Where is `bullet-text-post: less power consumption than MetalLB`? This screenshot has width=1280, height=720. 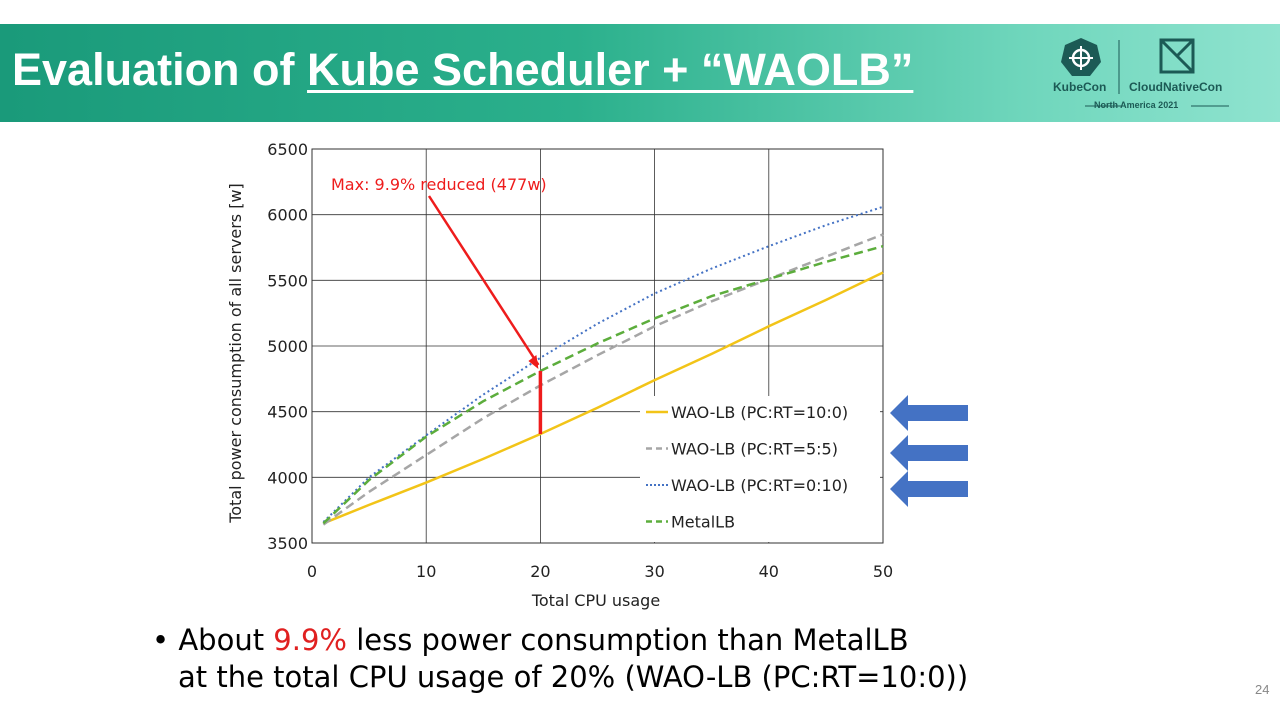 bullet-text-post: less power consumption than MetalLB is located at coordinates (627, 640).